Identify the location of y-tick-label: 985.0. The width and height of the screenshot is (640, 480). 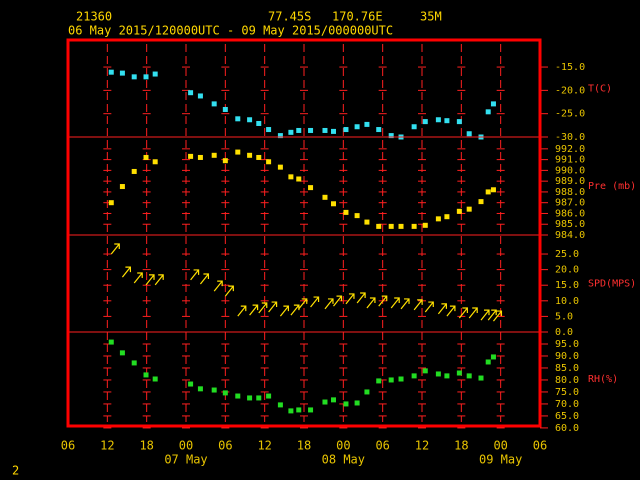
(570, 224).